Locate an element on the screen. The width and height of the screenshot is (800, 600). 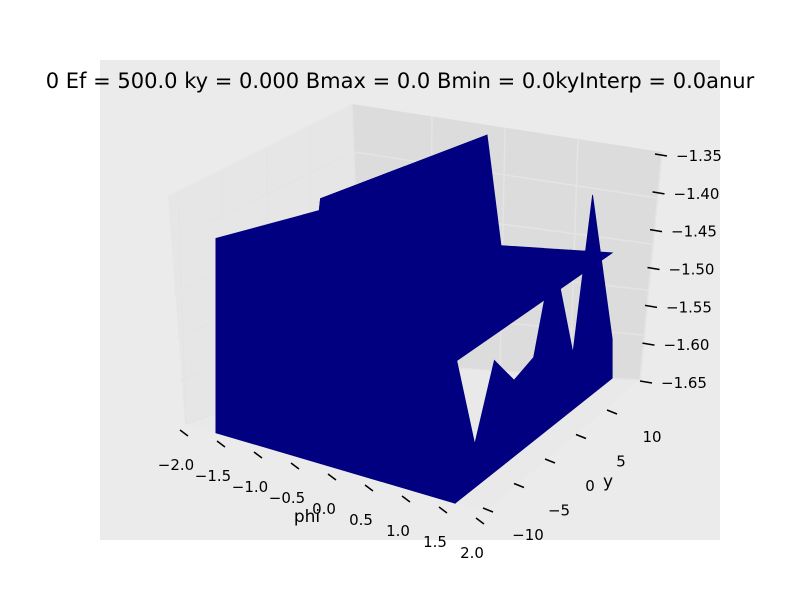
z-axis: −1.65 −1.60 −1.55 −1.50 −1.45 −1.40 −1.35 is located at coordinates (680, 269).